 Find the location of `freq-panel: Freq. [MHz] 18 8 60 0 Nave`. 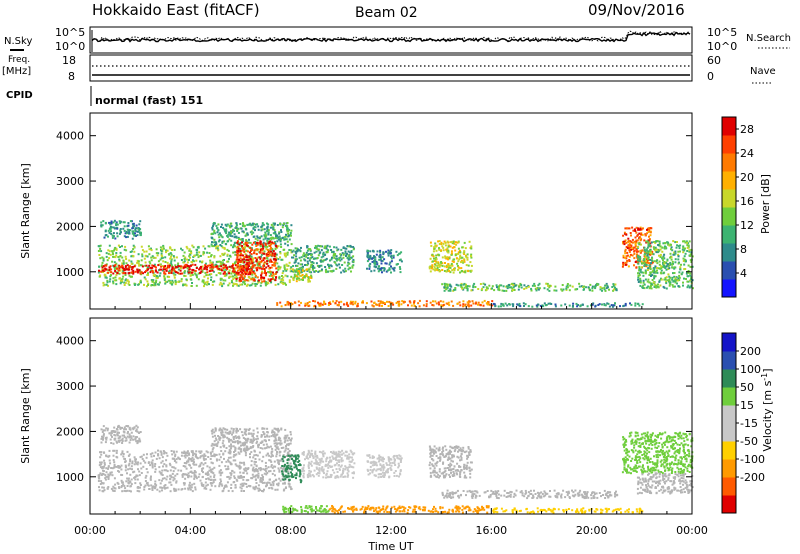

freq-panel: Freq. [MHz] 18 8 60 0 Nave is located at coordinates (389, 69).